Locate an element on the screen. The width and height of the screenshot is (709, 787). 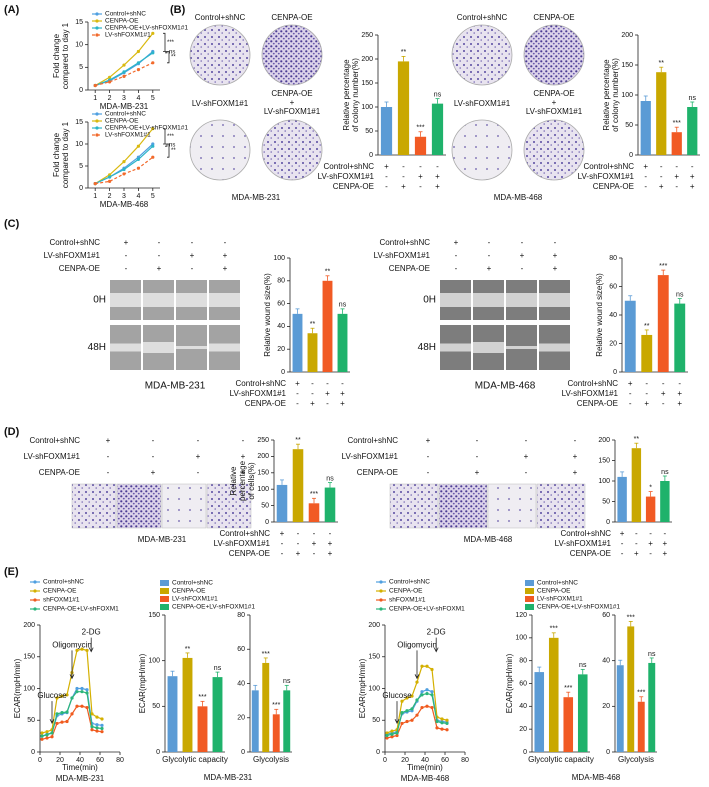
legend-label: CENPA-OE is located at coordinates (122, 21).